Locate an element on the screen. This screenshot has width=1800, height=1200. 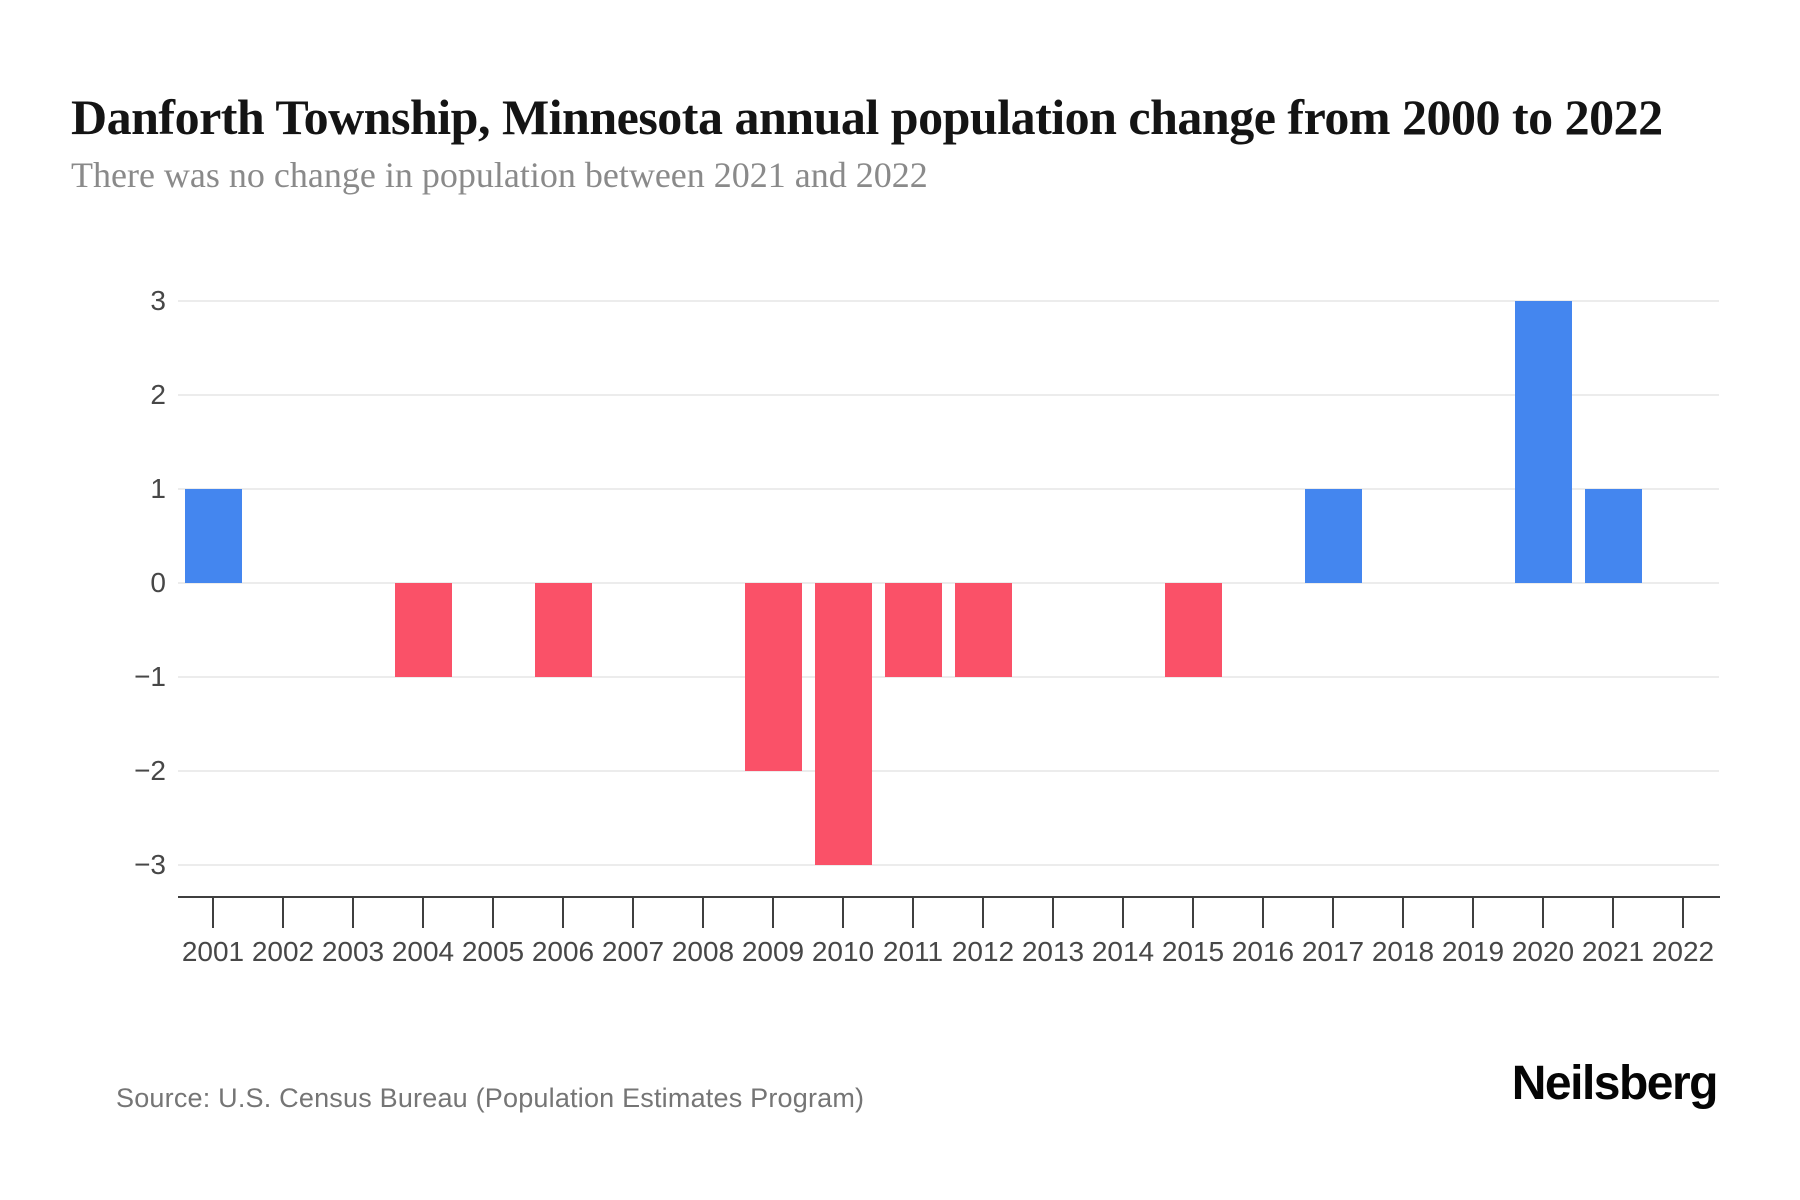
x-axis-label-2012: 2012 is located at coordinates (983, 951).